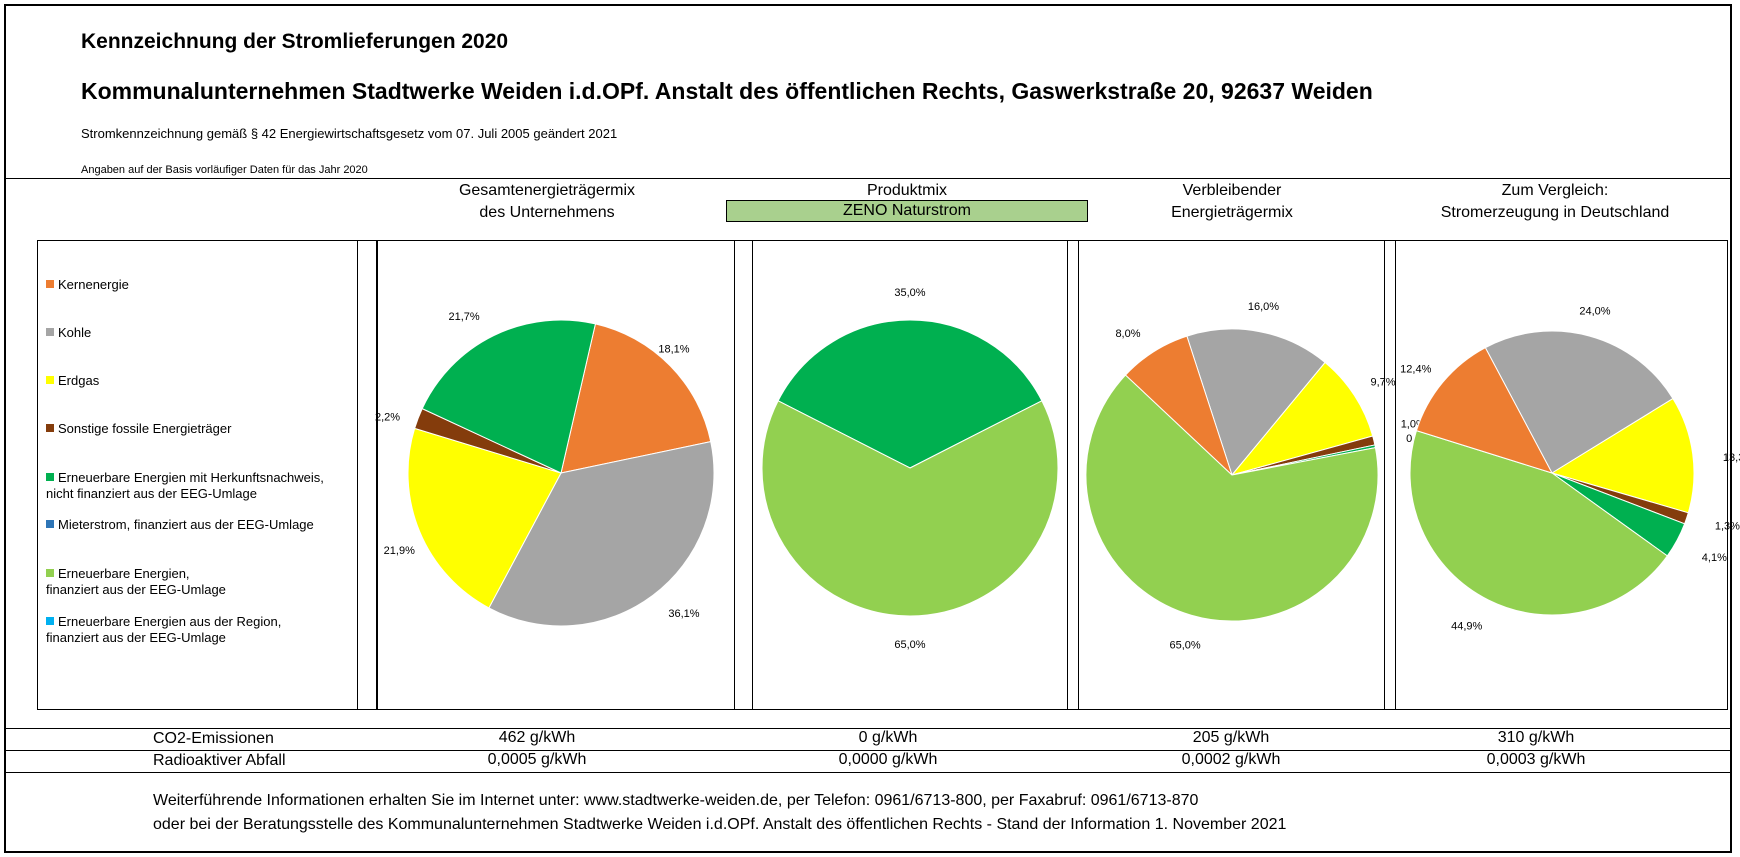 This screenshot has height=857, width=1740. I want to click on pie-data-label: 21,9%, so click(399, 551).